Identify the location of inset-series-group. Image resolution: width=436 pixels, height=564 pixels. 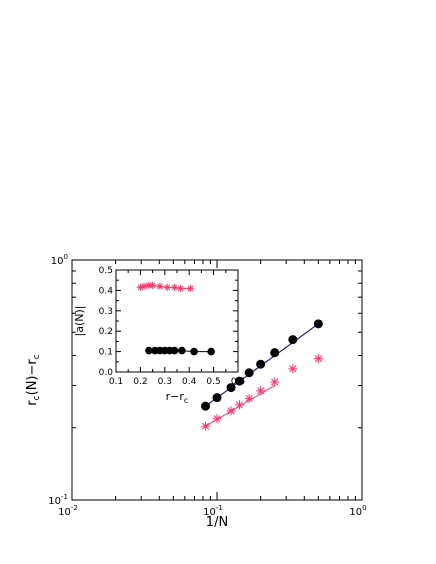
(175, 318).